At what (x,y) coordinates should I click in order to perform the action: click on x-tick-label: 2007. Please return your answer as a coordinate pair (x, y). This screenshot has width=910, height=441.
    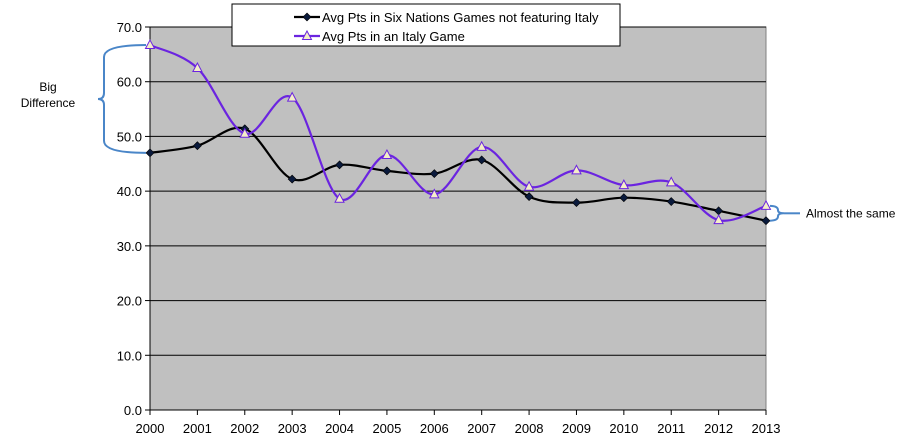
    Looking at the image, I should click on (481, 428).